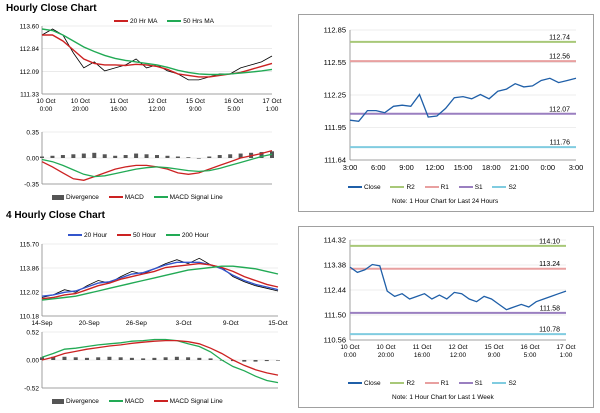 The height and width of the screenshot is (413, 600). I want to click on hourly-pivot-level-s1-label: 112.07, so click(559, 109).